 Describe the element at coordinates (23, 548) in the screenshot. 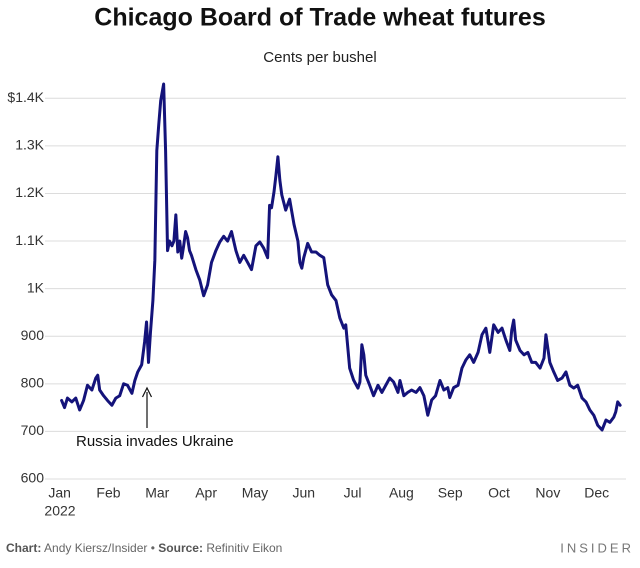

I see `footer-chart-label: Chart:` at that location.